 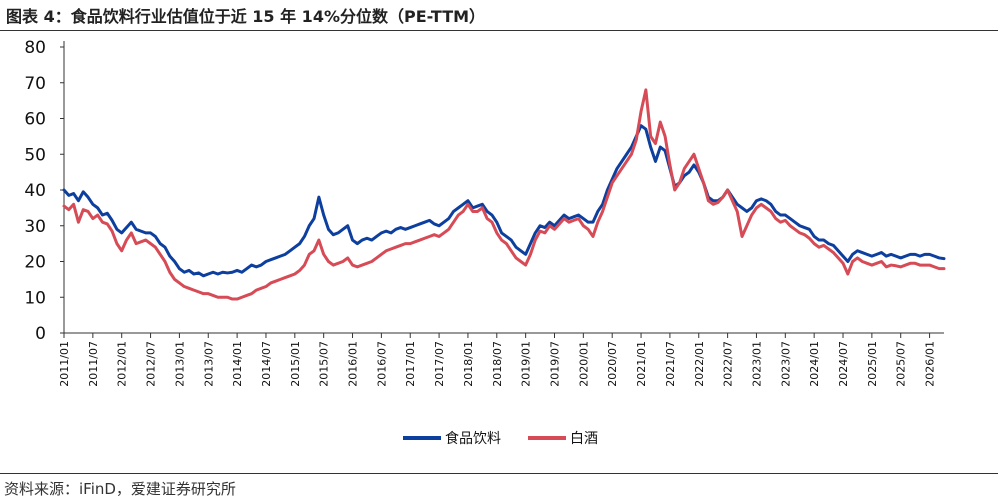 I want to click on y-tick-label: 0, so click(x=40, y=334).